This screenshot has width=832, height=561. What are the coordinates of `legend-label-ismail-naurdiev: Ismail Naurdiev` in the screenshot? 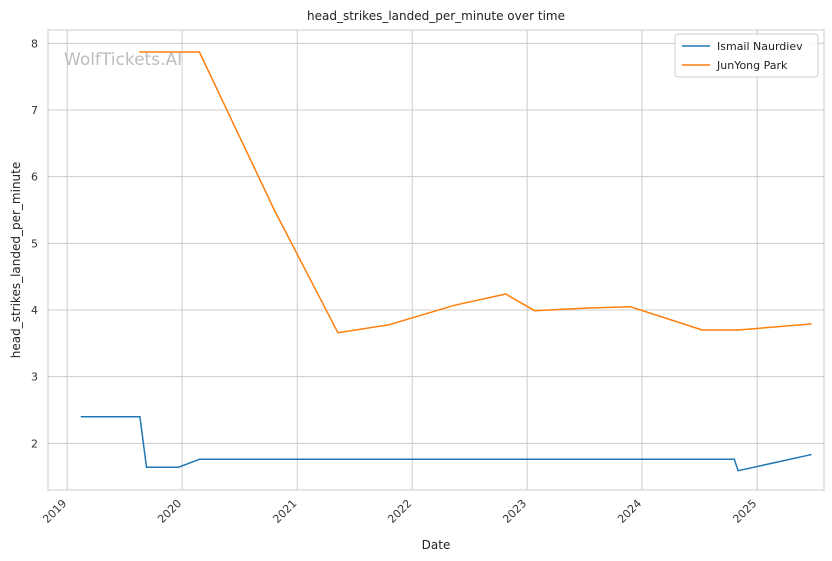 It's located at (760, 46).